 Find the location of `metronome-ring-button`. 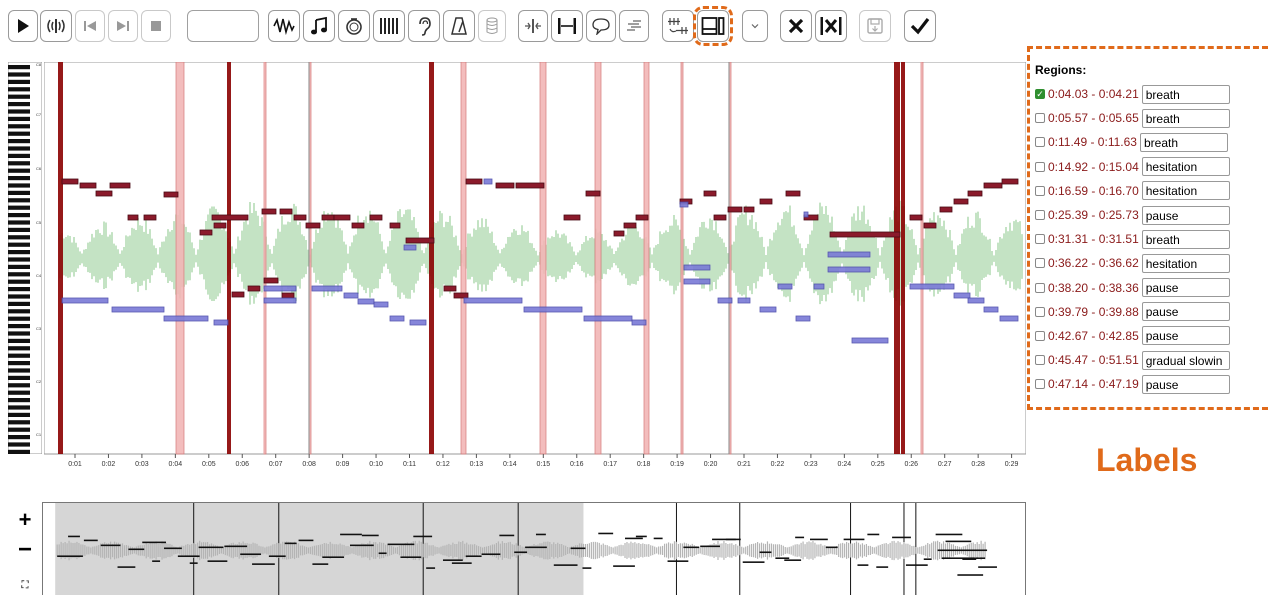

metronome-ring-button is located at coordinates (354, 26).